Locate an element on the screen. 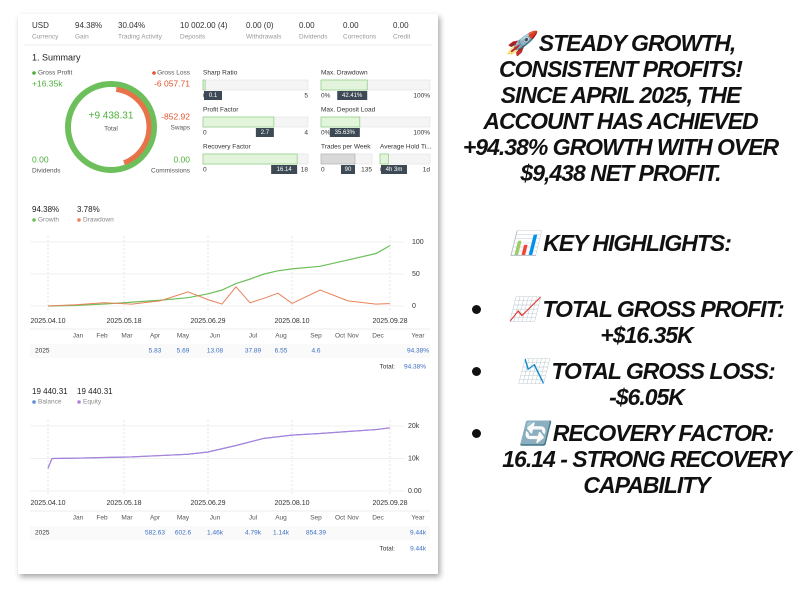 Image resolution: width=800 pixels, height=600 pixels. section-title: 1. Summary is located at coordinates (56, 57).